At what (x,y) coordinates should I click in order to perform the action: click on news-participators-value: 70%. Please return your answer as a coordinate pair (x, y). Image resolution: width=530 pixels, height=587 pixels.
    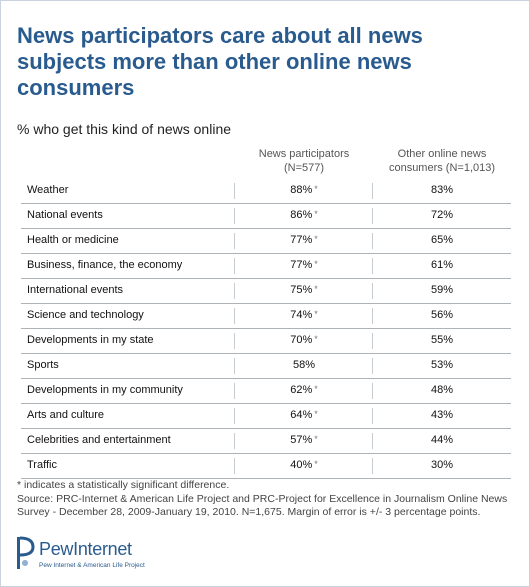
    Looking at the image, I should click on (301, 340).